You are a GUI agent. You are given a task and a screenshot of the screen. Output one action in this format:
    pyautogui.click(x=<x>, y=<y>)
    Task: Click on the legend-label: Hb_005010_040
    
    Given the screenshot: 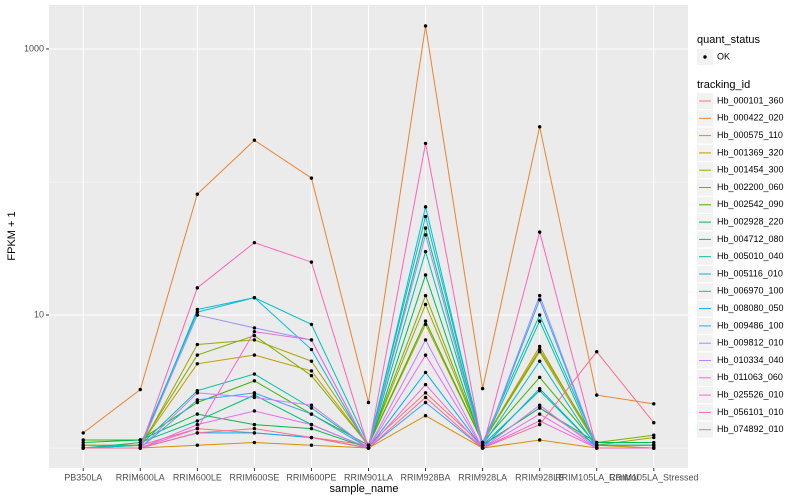 What is the action you would take?
    pyautogui.click(x=750, y=256)
    